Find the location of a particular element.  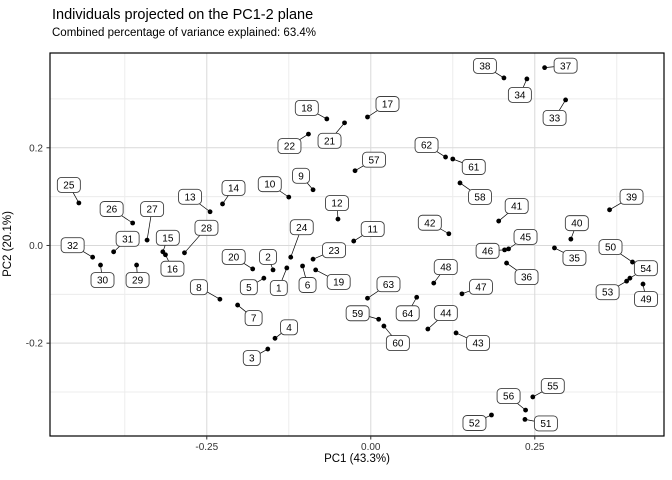

point-label: 47 is located at coordinates (481, 287).